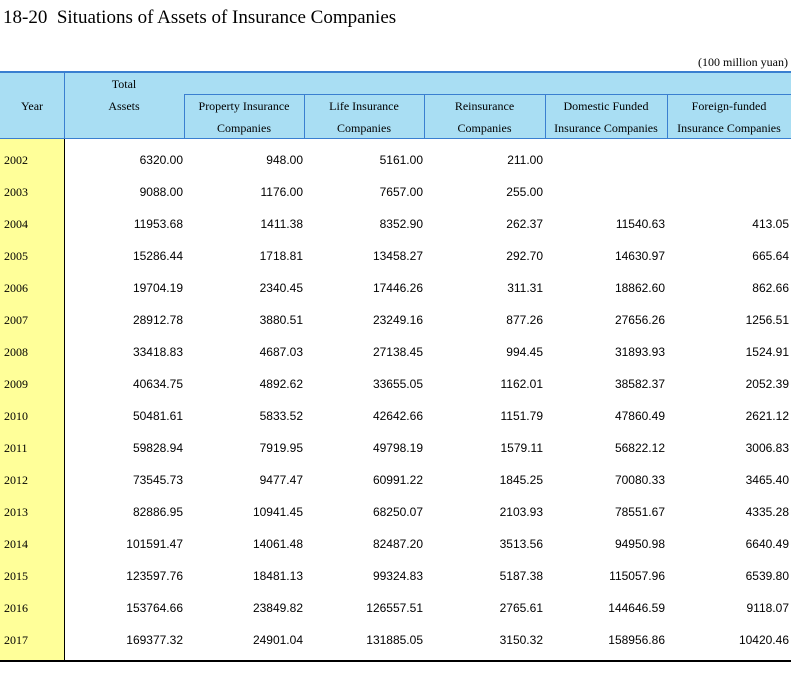 Image resolution: width=791 pixels, height=695 pixels. Describe the element at coordinates (639, 512) in the screenshot. I see `cell-domestic: 78551.67` at that location.